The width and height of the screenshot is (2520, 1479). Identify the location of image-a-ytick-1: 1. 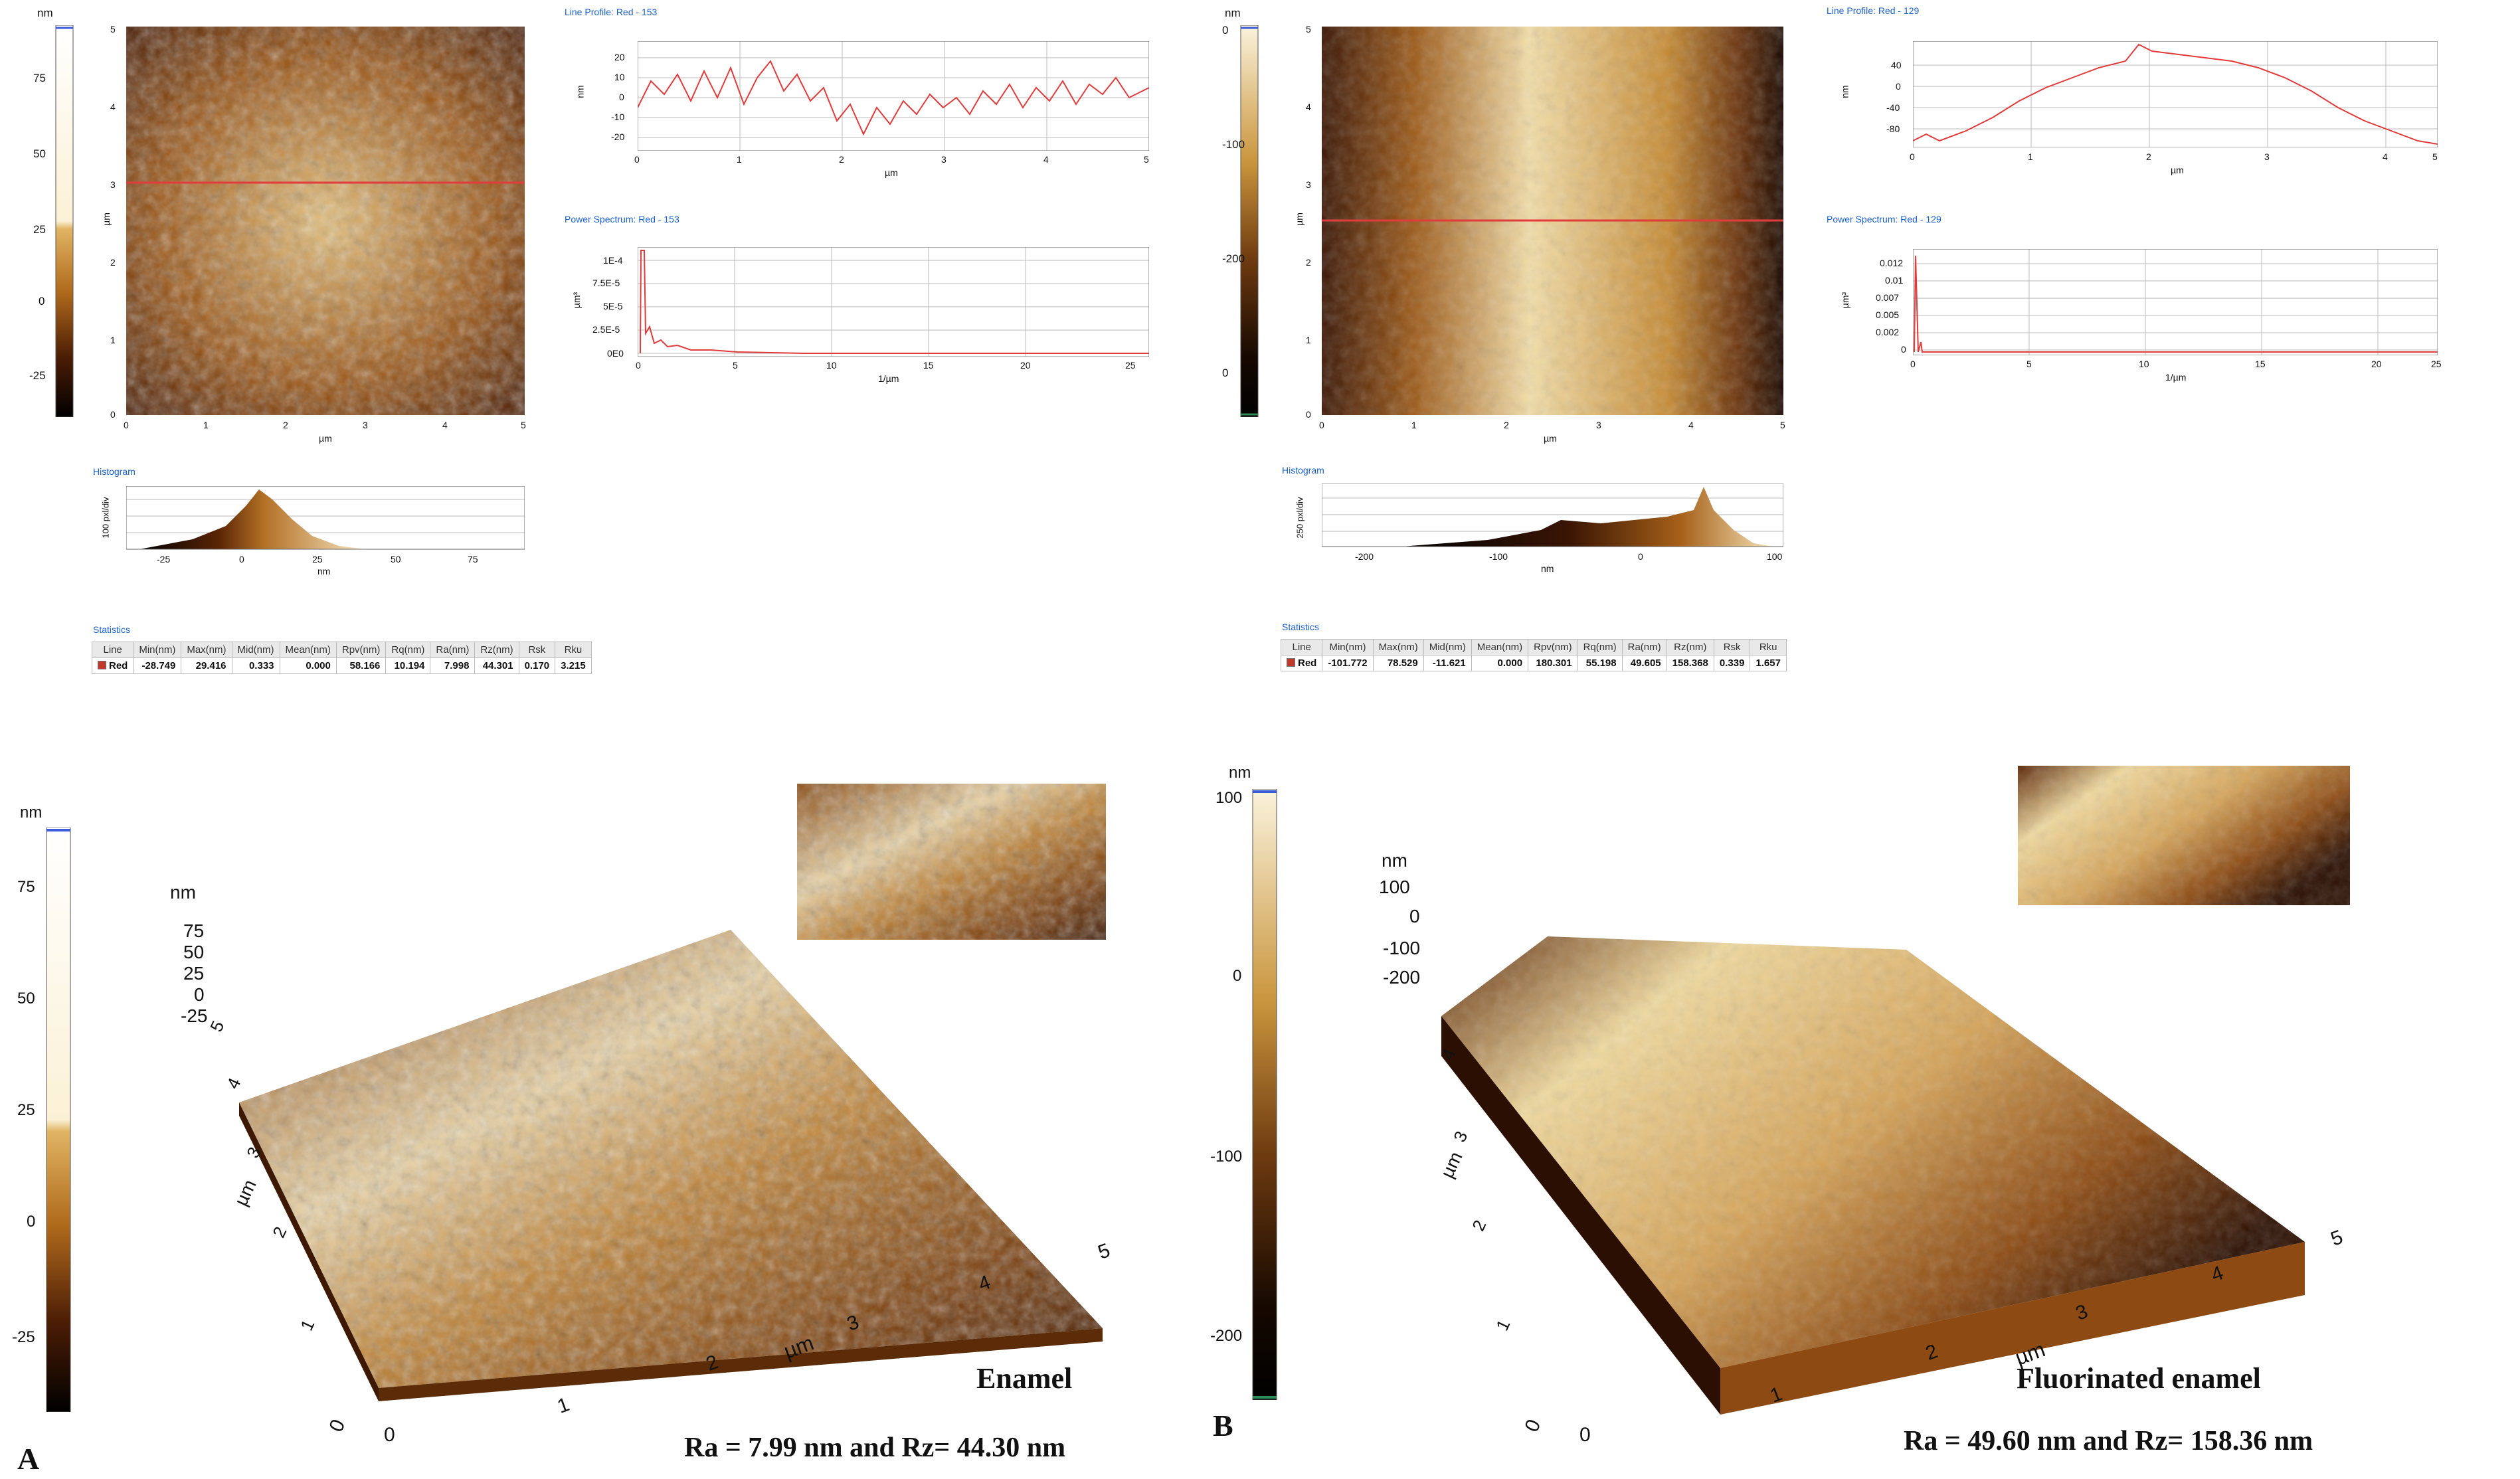
(113, 340).